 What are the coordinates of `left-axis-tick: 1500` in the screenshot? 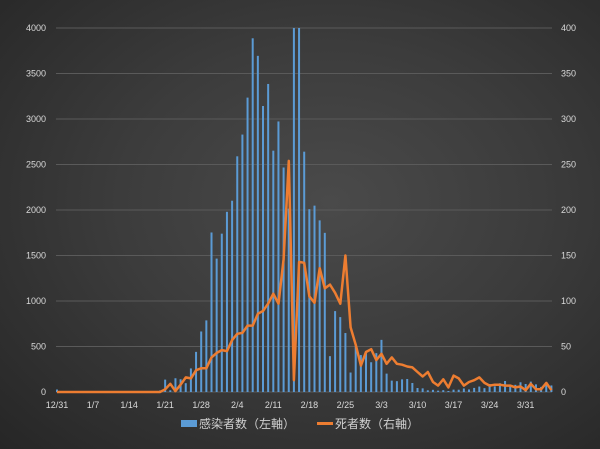 It's located at (36, 256).